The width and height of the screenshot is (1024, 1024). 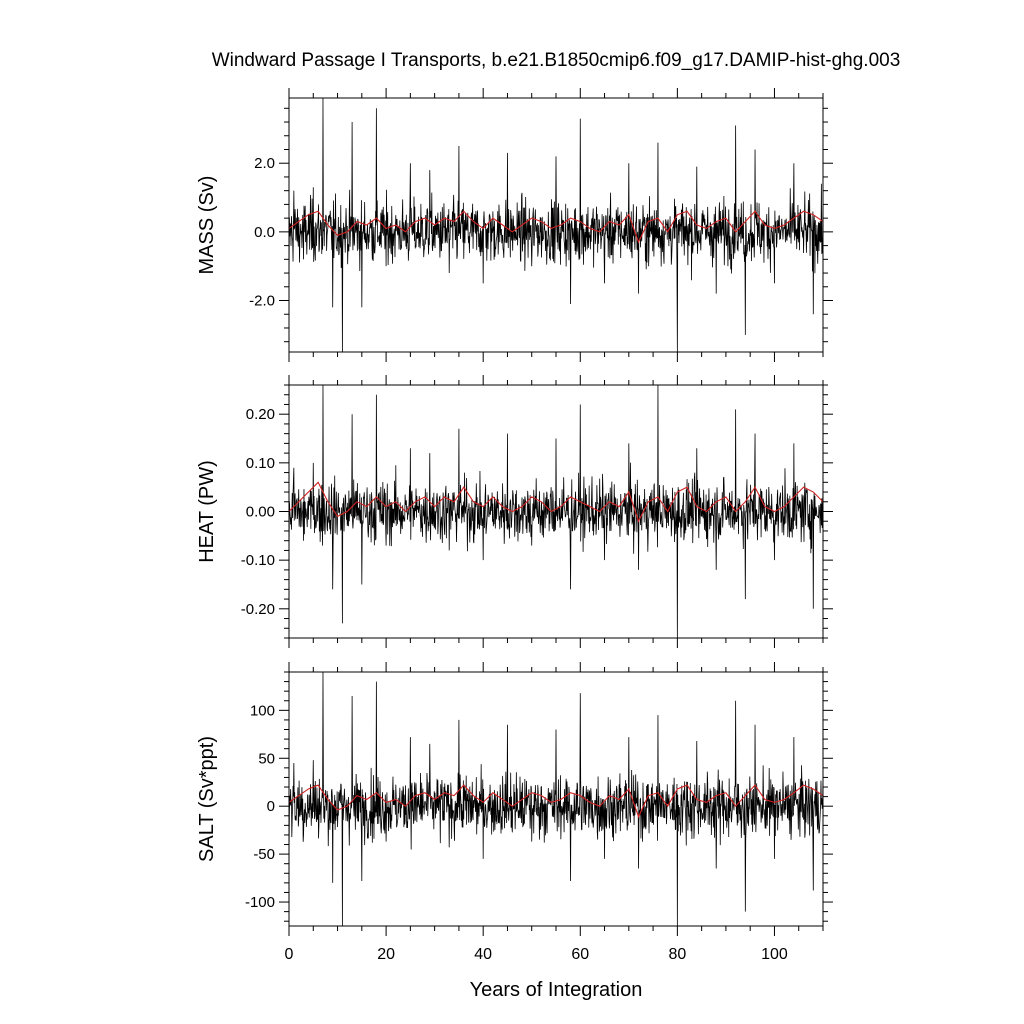 What do you see at coordinates (260, 463) in the screenshot?
I see `y-tick-label: 0.10` at bounding box center [260, 463].